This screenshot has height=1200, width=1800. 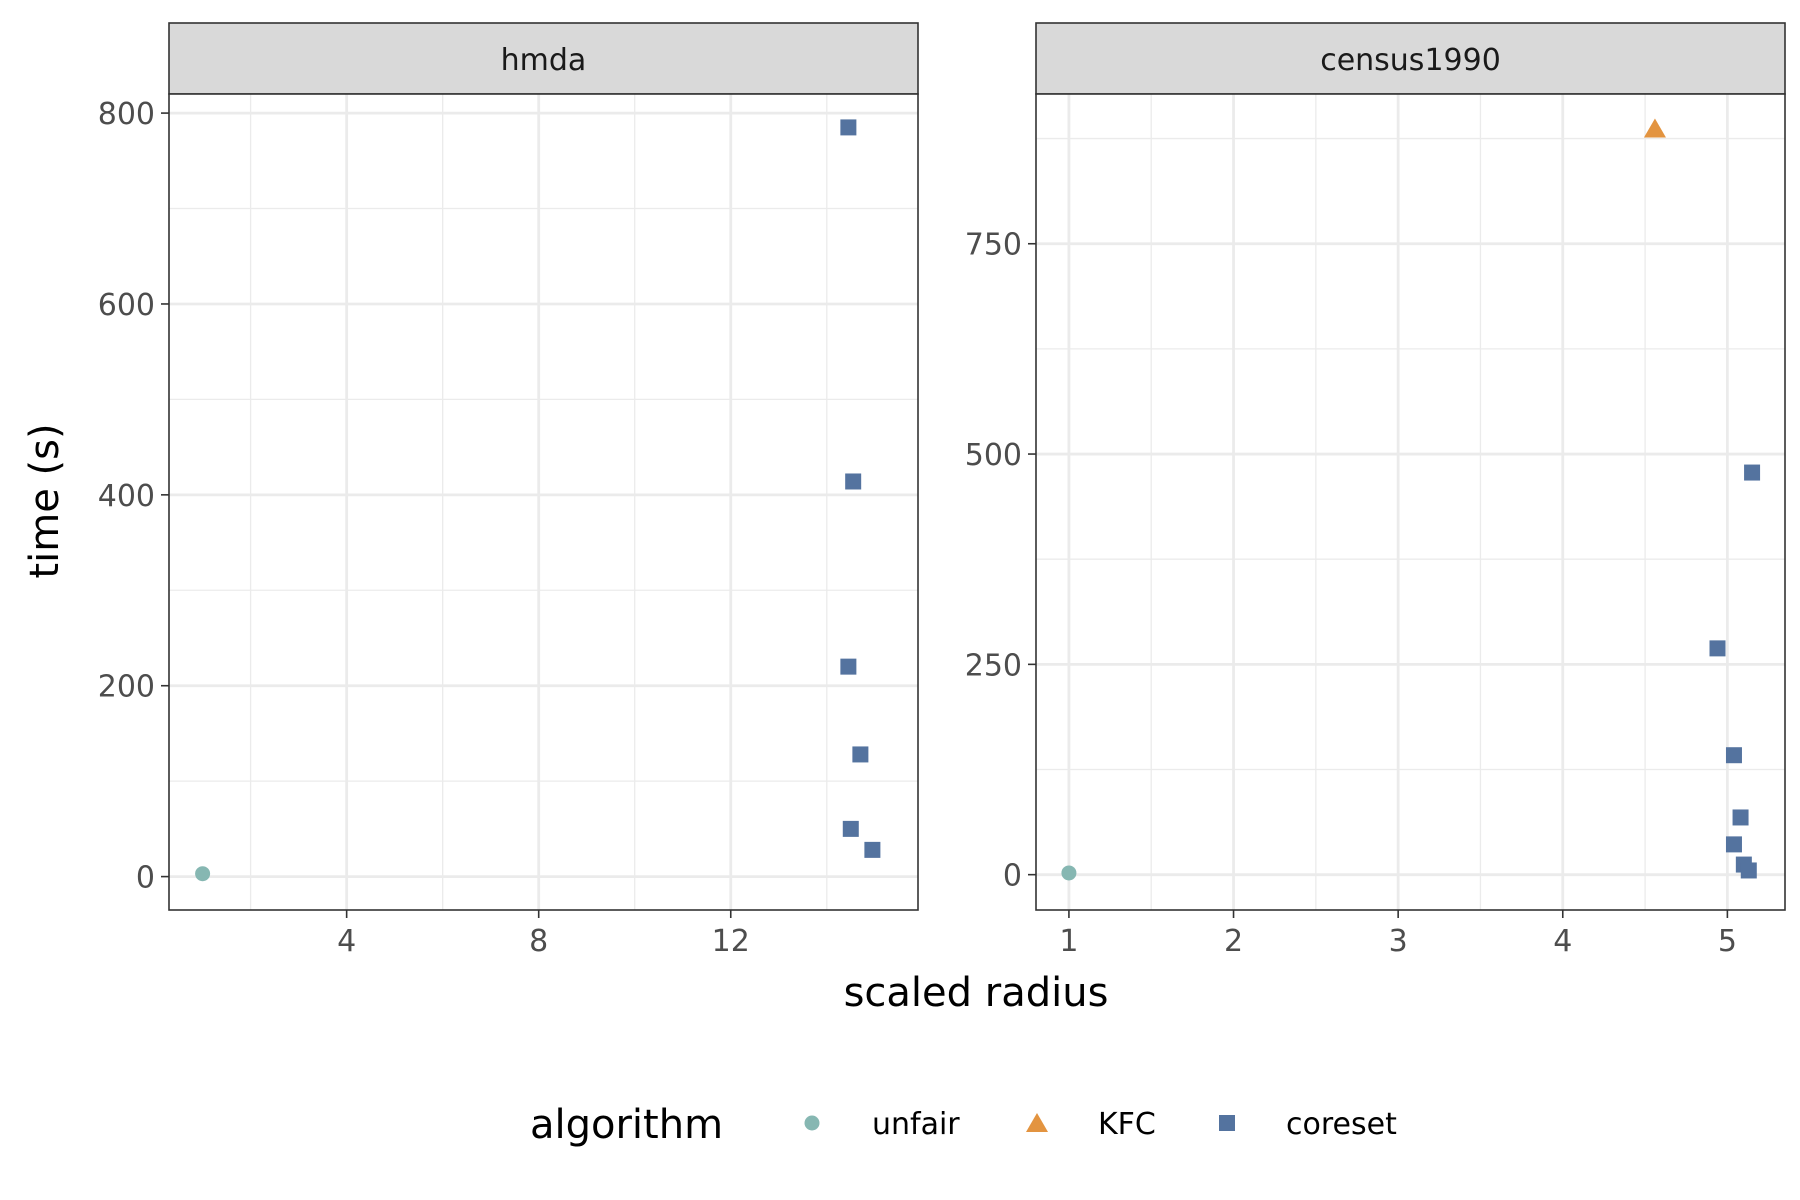 I want to click on y-axis-title: time (s), so click(x=45, y=500).